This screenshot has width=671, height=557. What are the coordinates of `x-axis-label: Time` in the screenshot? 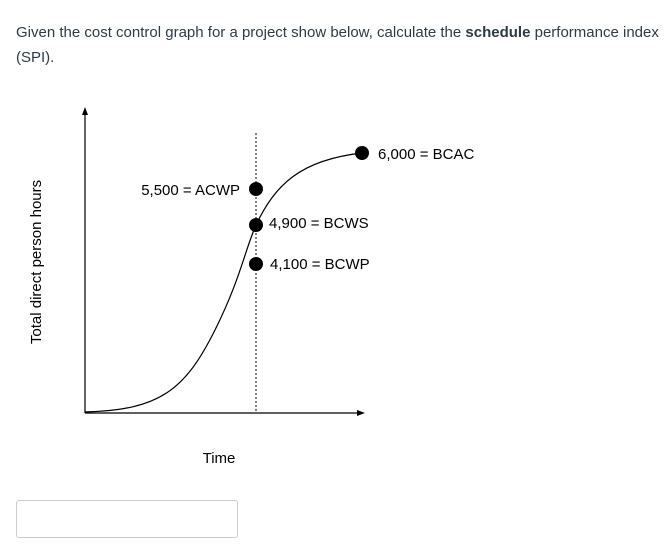 It's located at (219, 458).